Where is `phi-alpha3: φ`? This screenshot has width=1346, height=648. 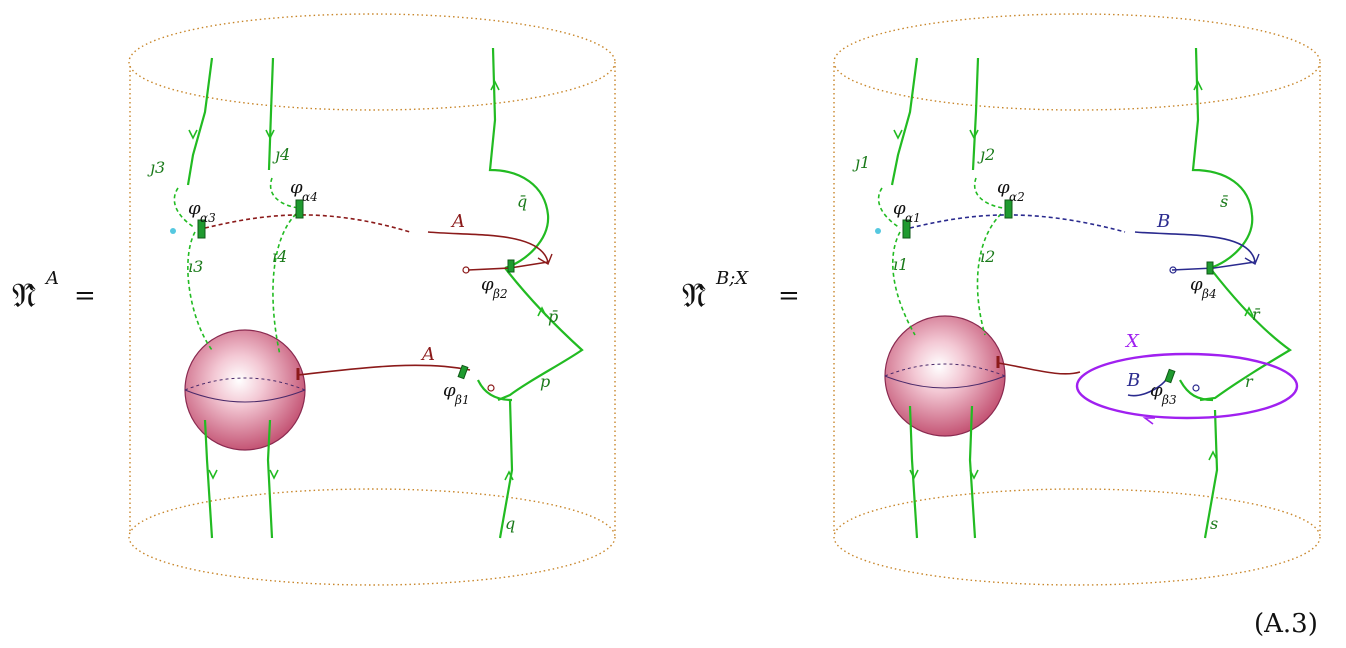 phi-alpha3: φ is located at coordinates (194, 208).